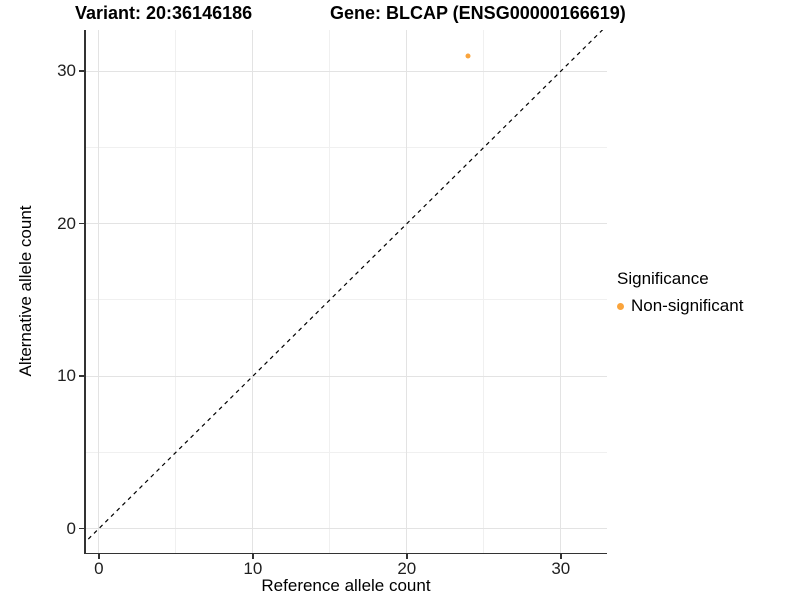 This screenshot has width=800, height=600. I want to click on legend-entry-label: Non-significant, so click(687, 305).